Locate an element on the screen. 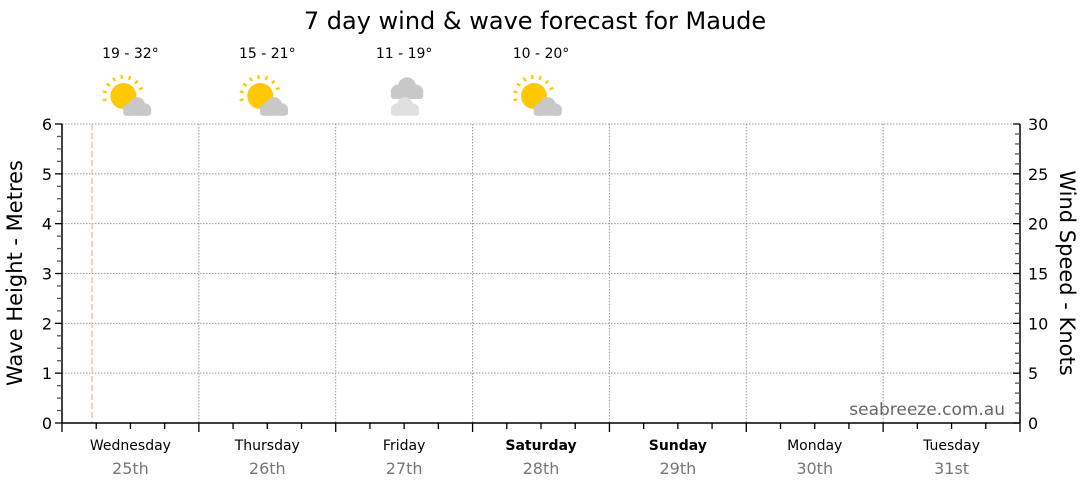  watermark: seabreeze.com.au is located at coordinates (927, 410).